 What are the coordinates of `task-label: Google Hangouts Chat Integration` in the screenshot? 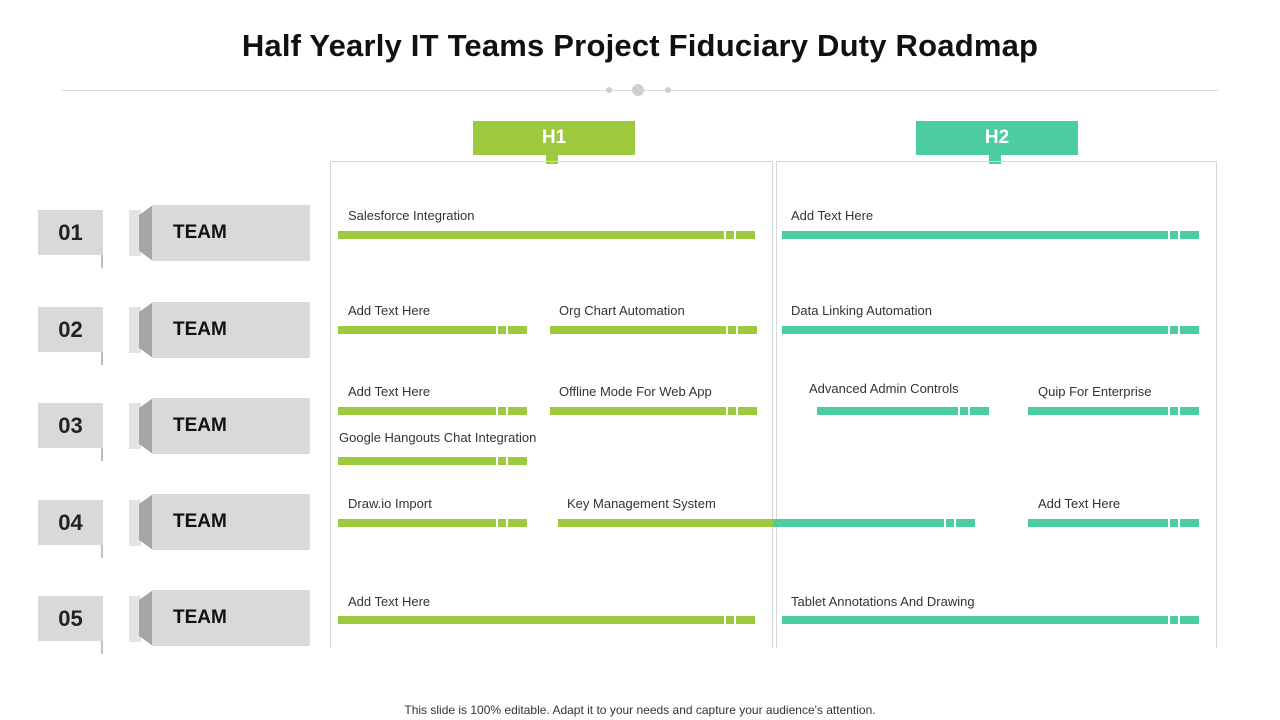 It's located at (438, 437).